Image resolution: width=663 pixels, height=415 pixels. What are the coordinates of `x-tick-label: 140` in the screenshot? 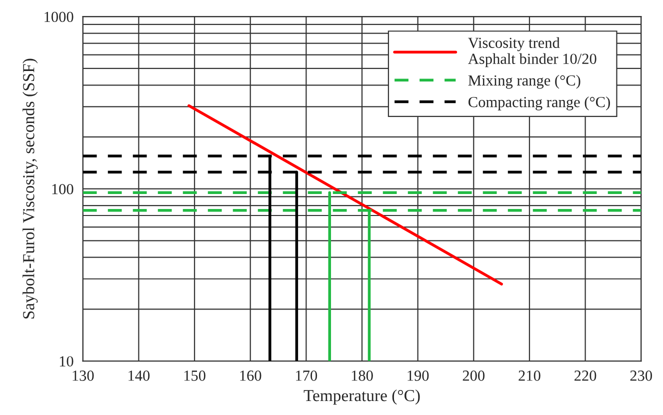 It's located at (139, 375).